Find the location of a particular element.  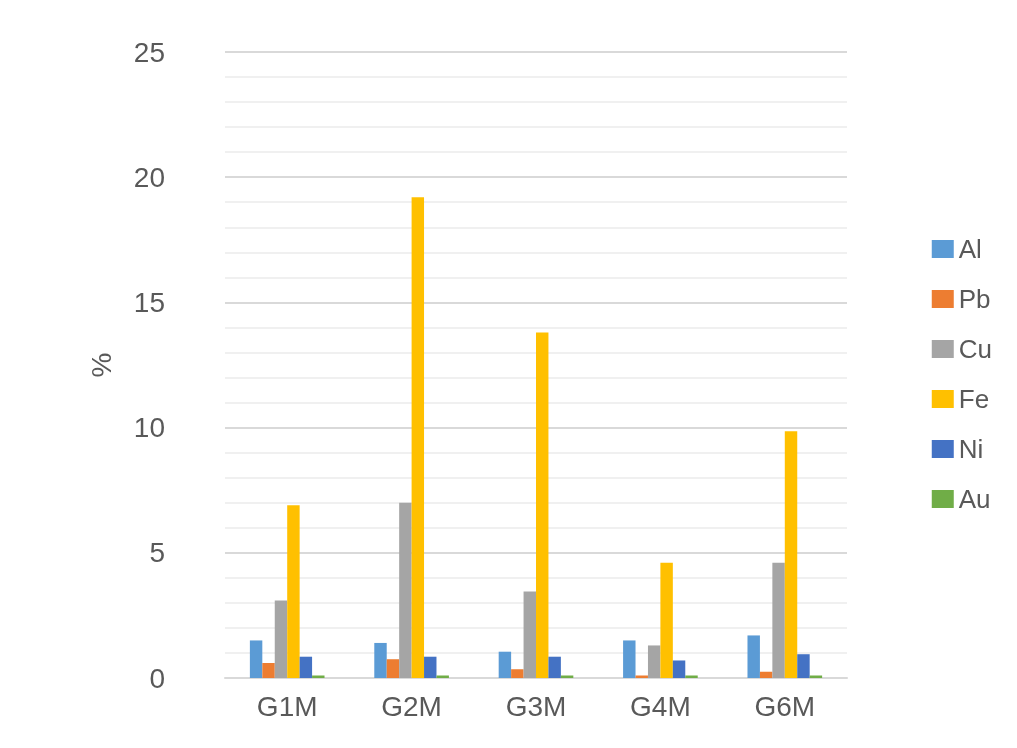

legend-label: Fe is located at coordinates (974, 399).